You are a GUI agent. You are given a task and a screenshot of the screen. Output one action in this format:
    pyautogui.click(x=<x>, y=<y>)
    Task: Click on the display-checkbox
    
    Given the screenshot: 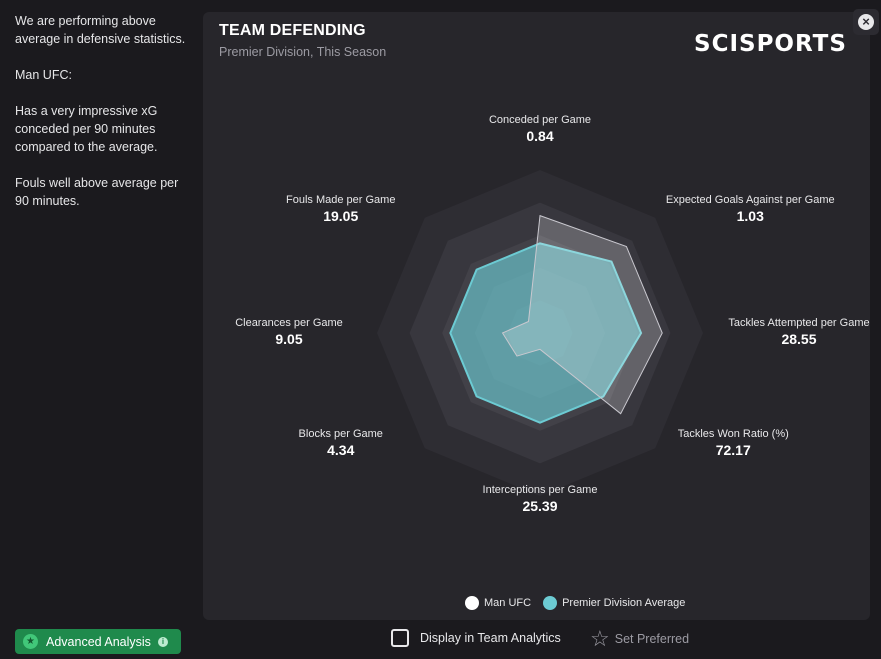 What is the action you would take?
    pyautogui.click(x=400, y=638)
    